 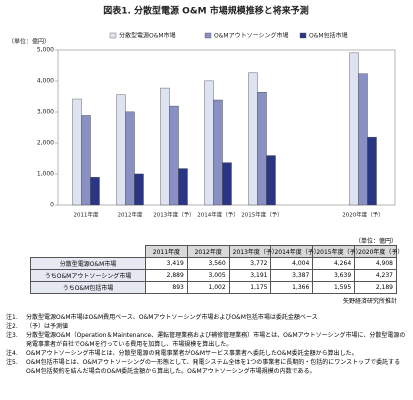 What do you see at coordinates (334, 263) in the screenshot?
I see `table-cell: 4,264` at bounding box center [334, 263].